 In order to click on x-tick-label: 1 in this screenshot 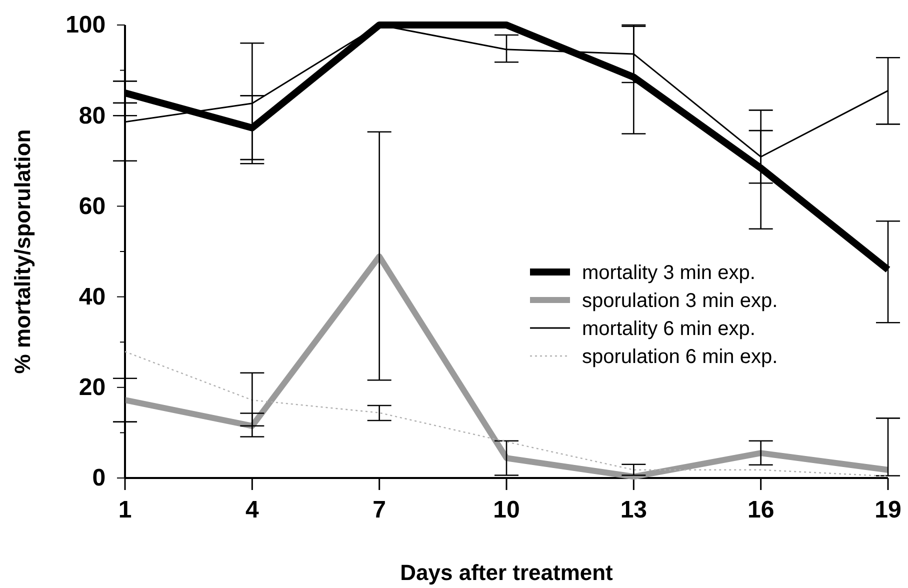, I will do `click(125, 510)`.